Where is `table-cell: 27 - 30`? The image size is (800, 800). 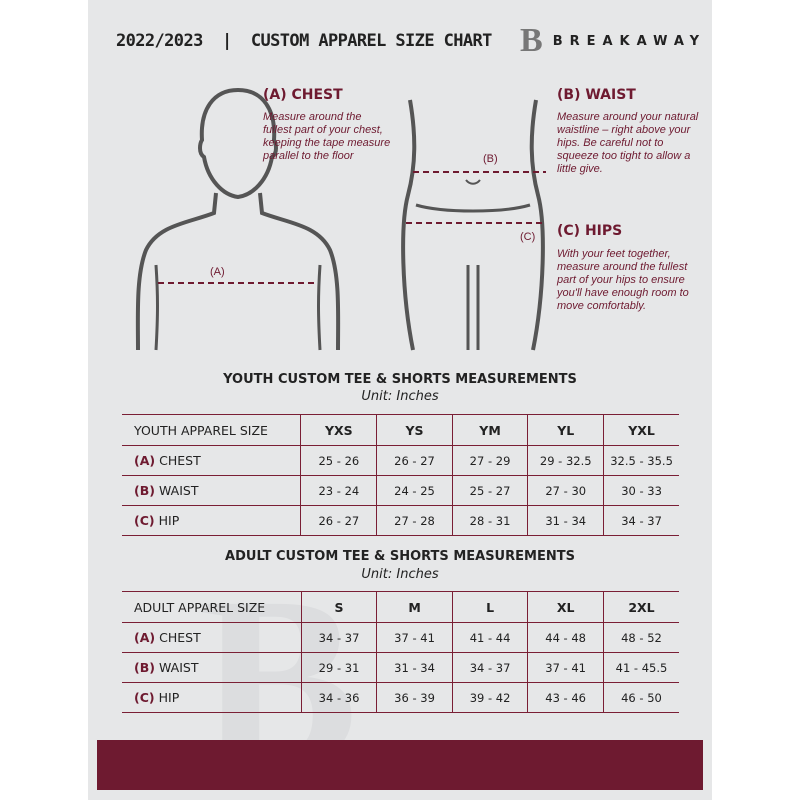 table-cell: 27 - 30 is located at coordinates (565, 490).